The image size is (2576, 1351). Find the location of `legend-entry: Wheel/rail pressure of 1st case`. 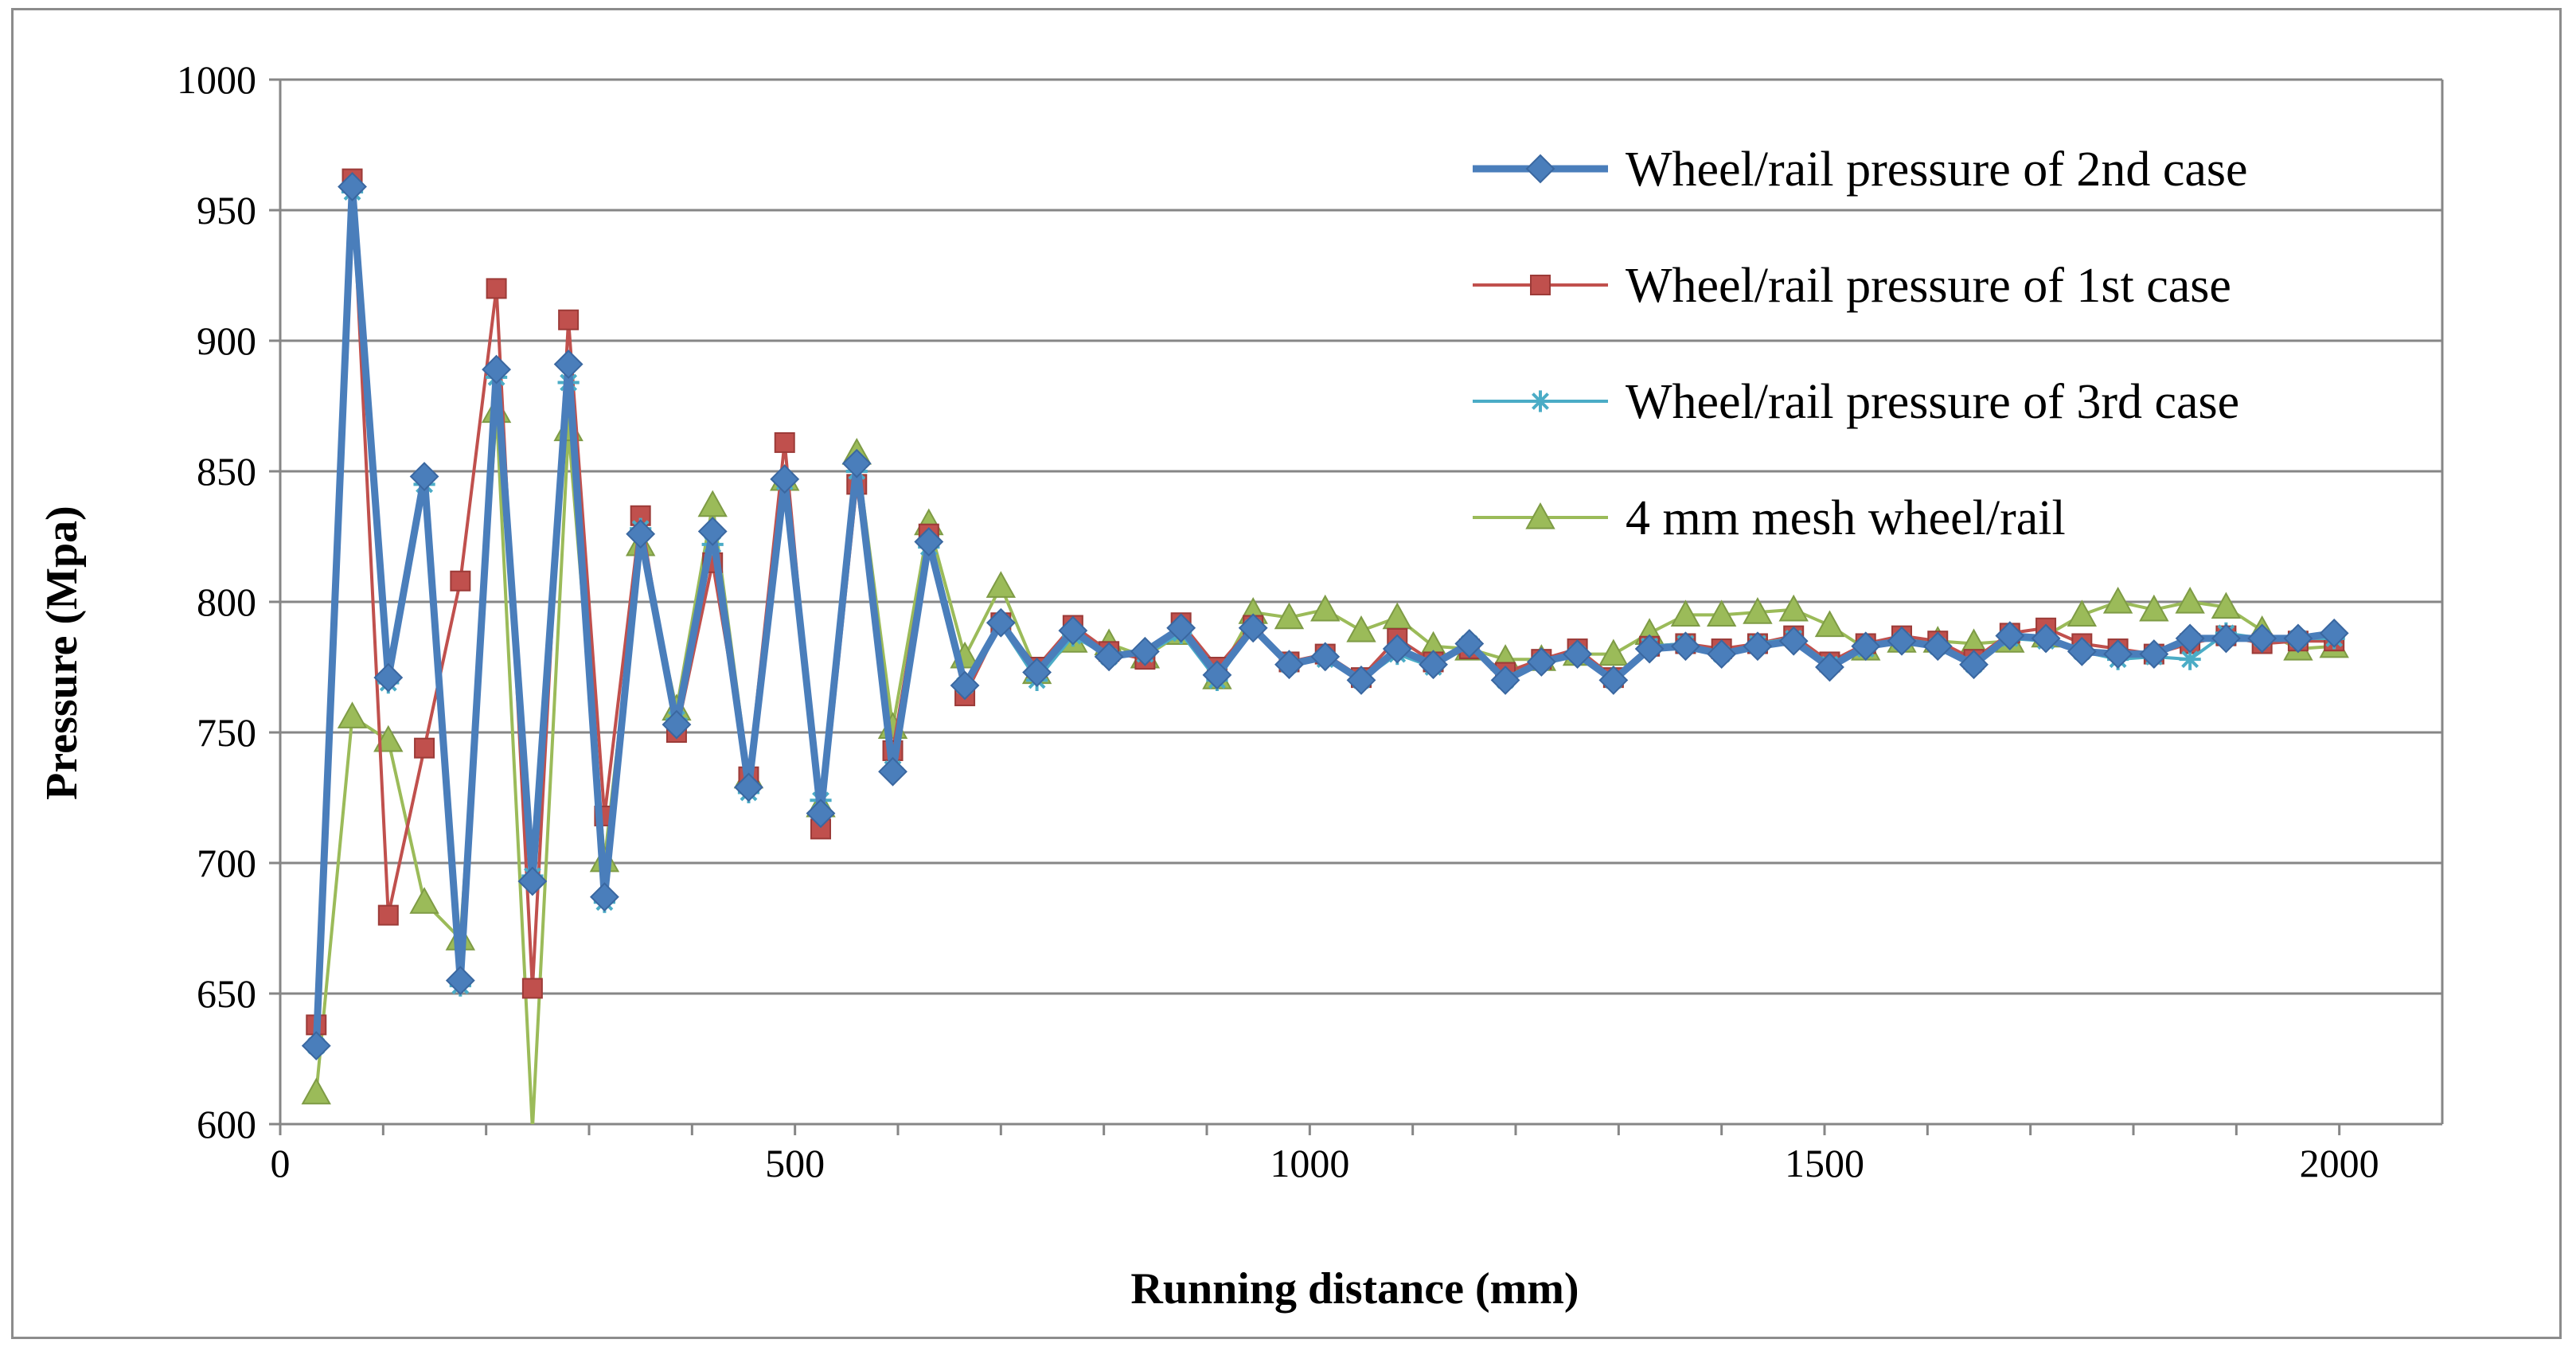

legend-entry: Wheel/rail pressure of 1st case is located at coordinates (1852, 286).